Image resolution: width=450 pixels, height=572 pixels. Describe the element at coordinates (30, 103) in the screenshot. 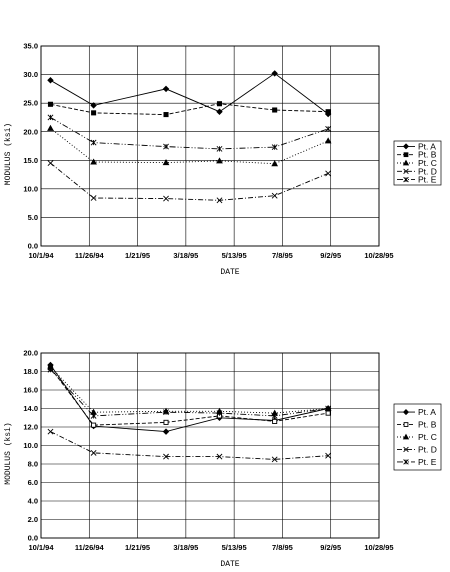

I see `y-tick-label: 25.0` at that location.